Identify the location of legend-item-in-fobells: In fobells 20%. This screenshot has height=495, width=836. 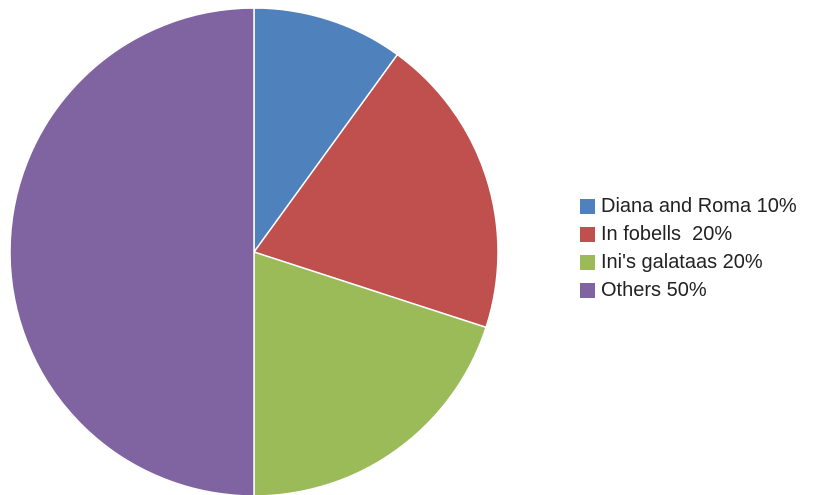
(688, 234).